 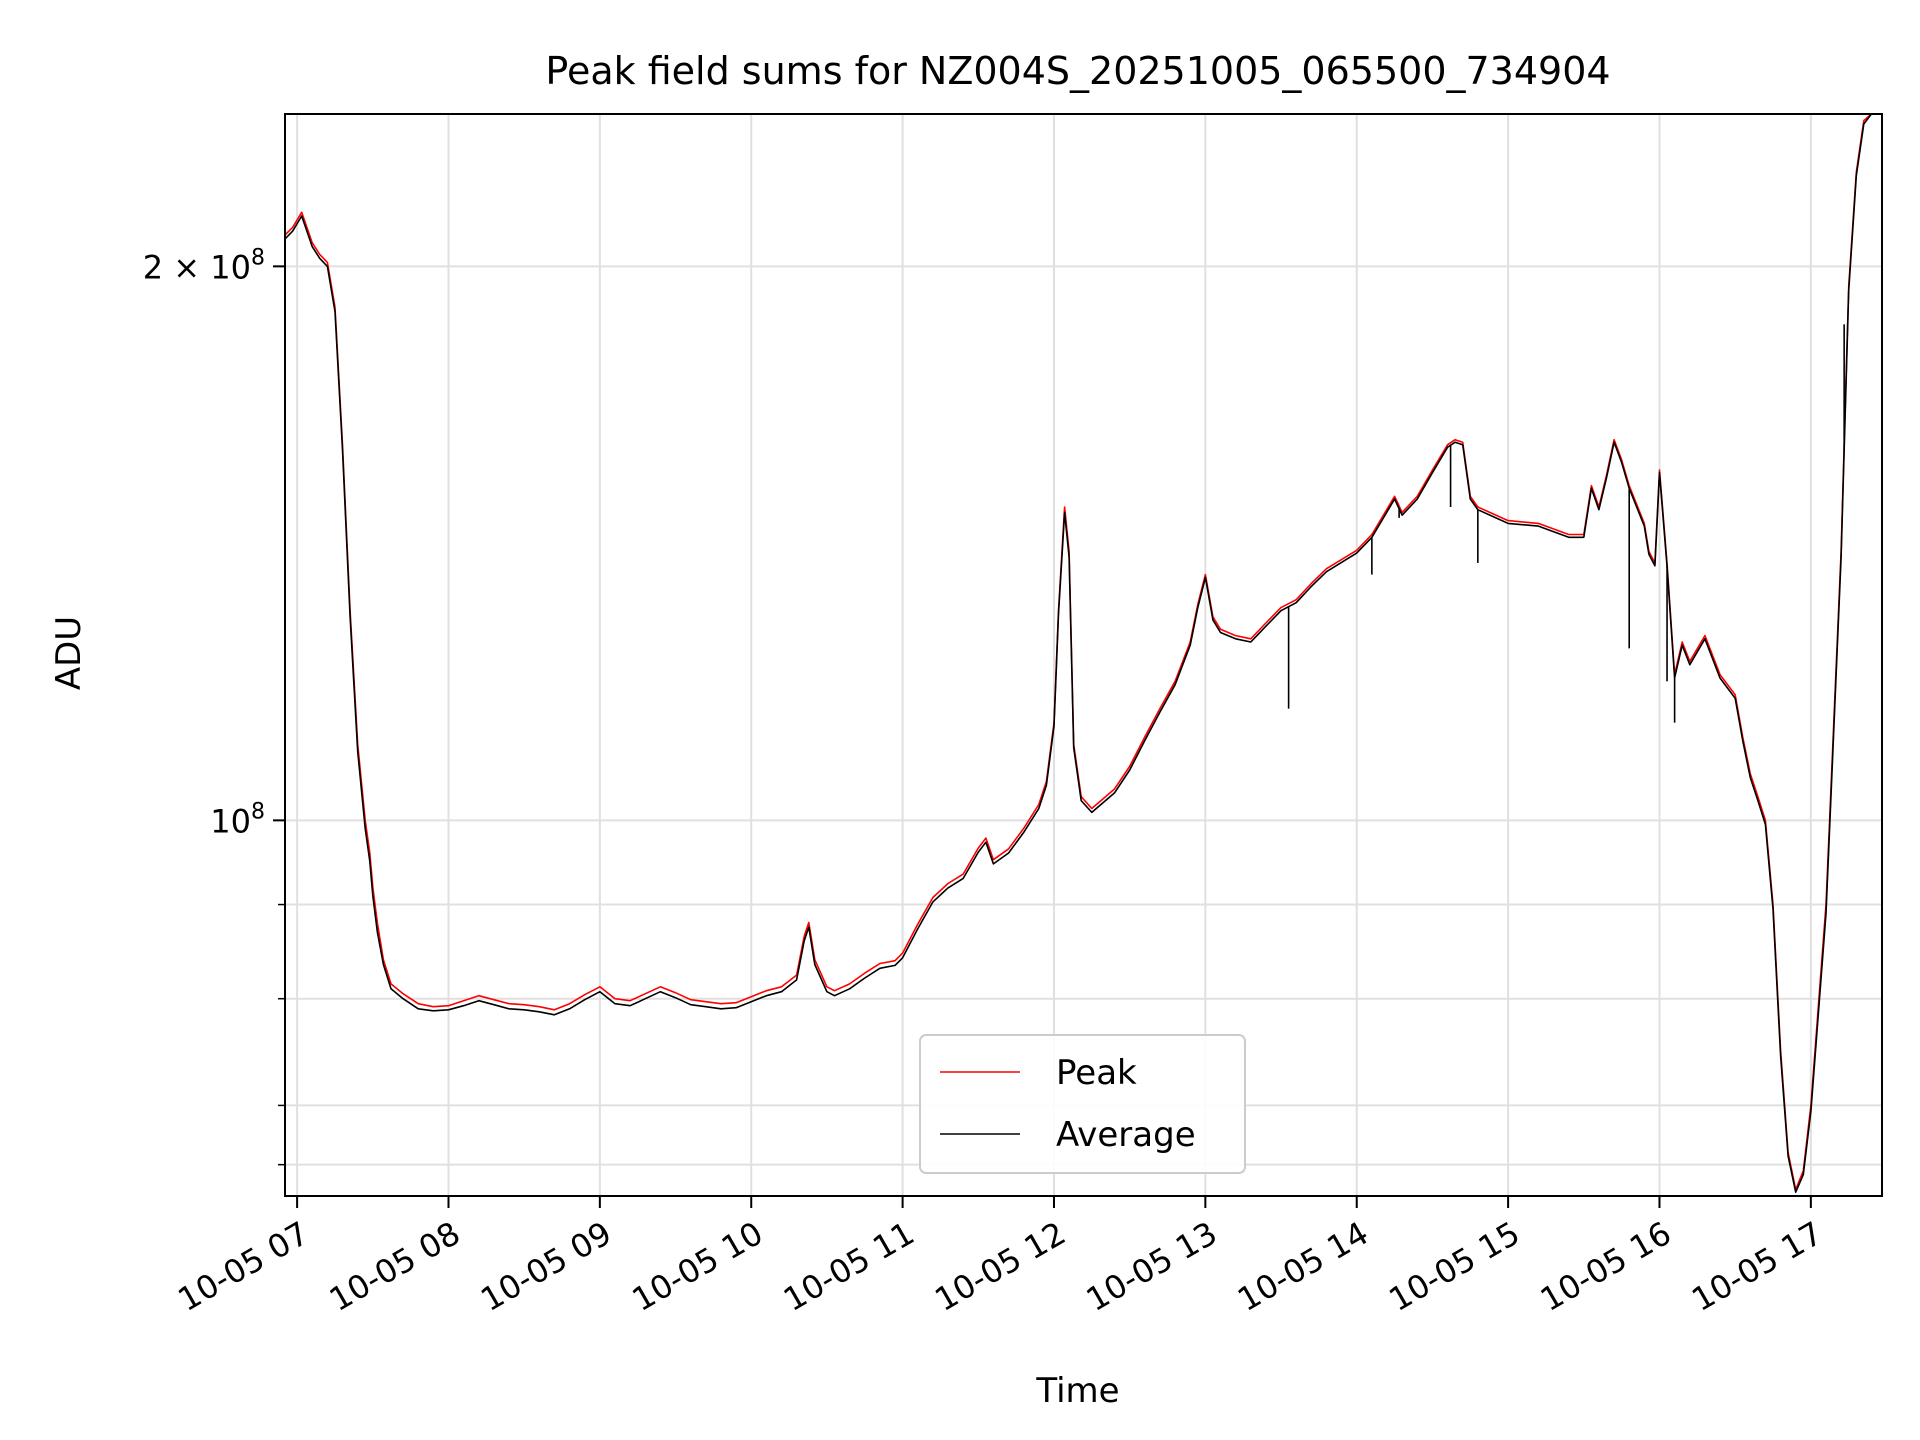 What do you see at coordinates (1126, 1135) in the screenshot?
I see `legend-average-label: Average` at bounding box center [1126, 1135].